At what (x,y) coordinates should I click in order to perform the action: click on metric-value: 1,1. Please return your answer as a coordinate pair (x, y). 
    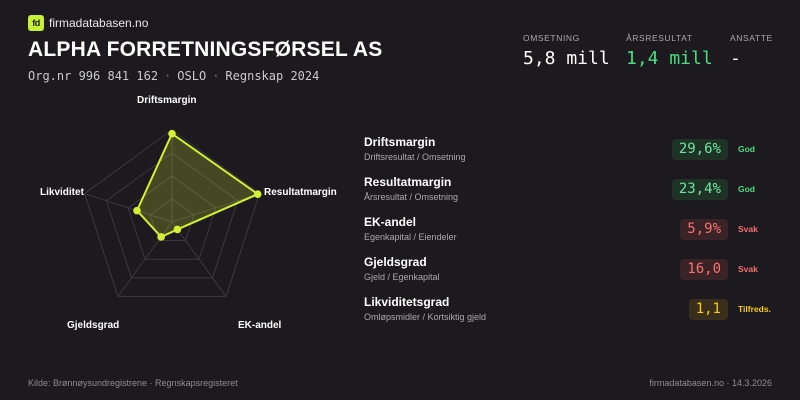
    Looking at the image, I should click on (708, 309).